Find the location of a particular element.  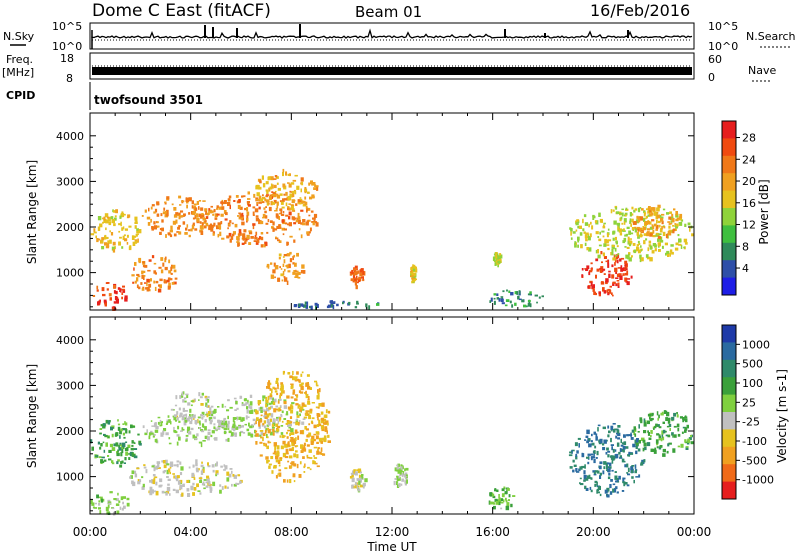

x-tick-label: 16:00 is located at coordinates (492, 532).